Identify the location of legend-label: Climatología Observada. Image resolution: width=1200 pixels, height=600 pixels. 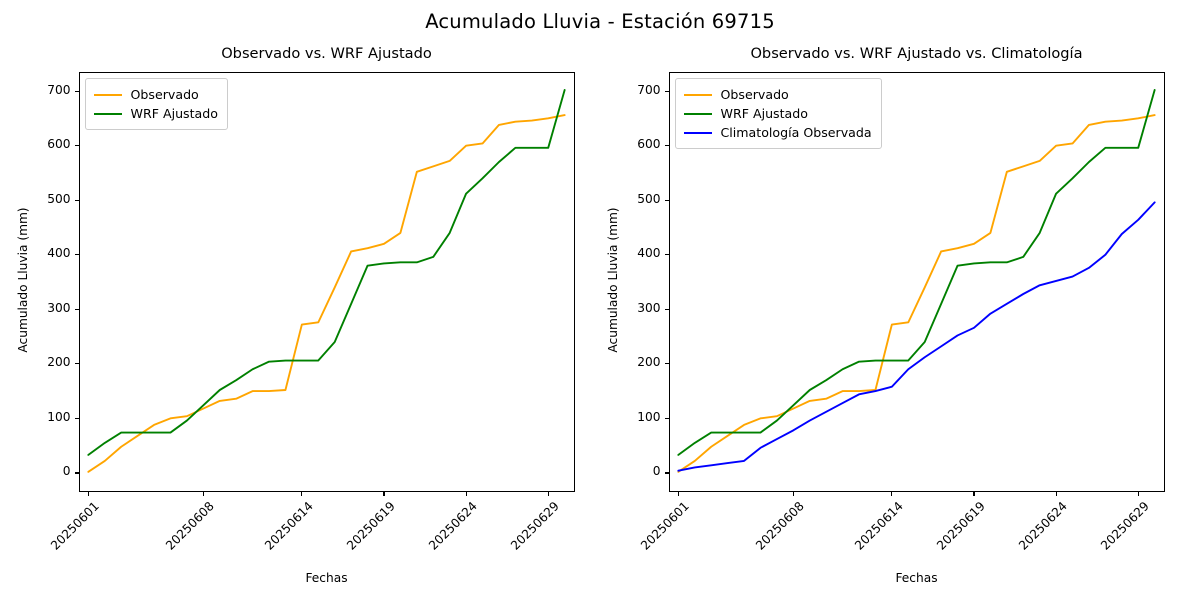
(796, 132).